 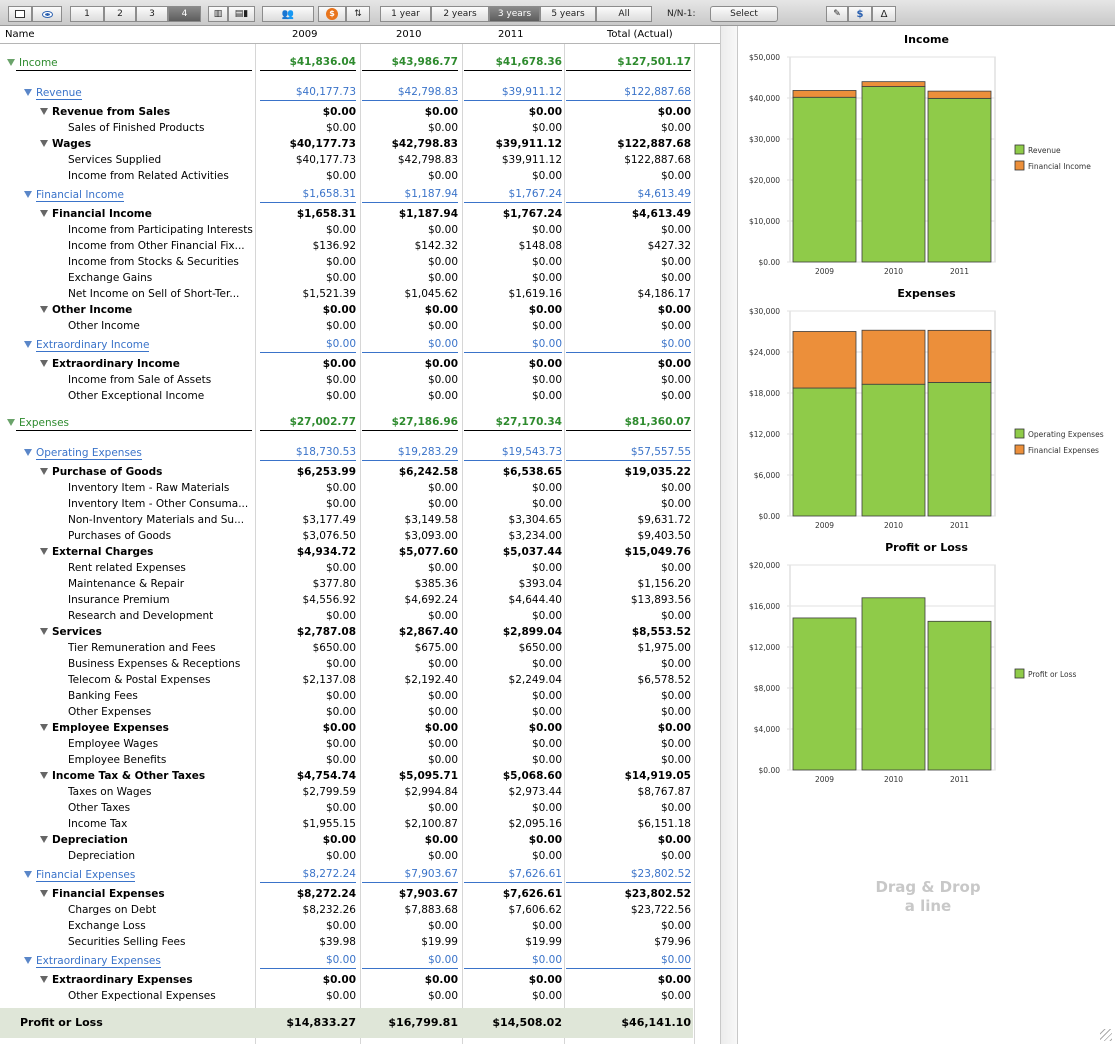 I want to click on page-button-1: 1, so click(x=87, y=14).